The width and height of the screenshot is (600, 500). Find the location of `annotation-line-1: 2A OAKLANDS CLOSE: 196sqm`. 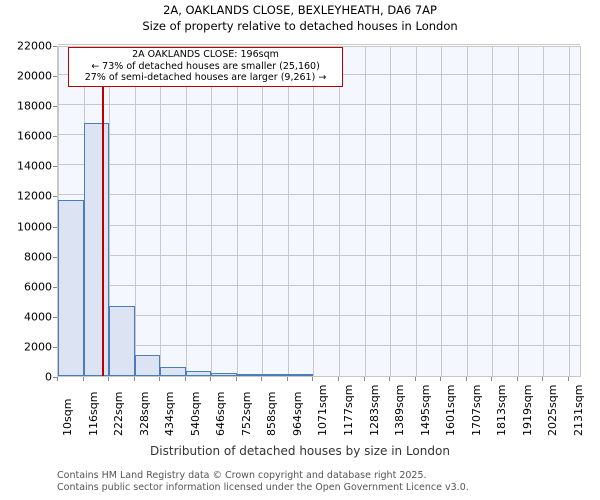

annotation-line-1: 2A OAKLANDS CLOSE: 196sqm is located at coordinates (205, 54).